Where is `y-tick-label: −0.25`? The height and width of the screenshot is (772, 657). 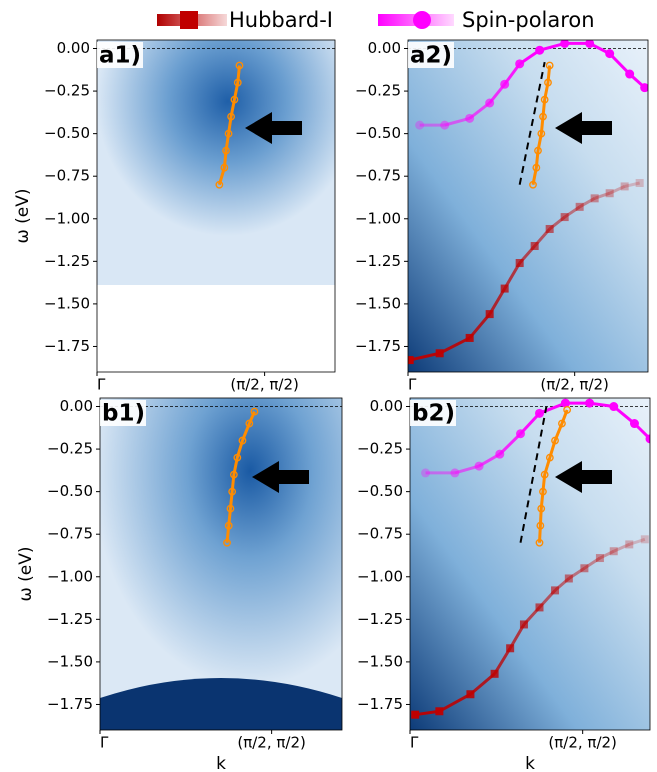 y-tick-label: −0.25 is located at coordinates (380, 449).